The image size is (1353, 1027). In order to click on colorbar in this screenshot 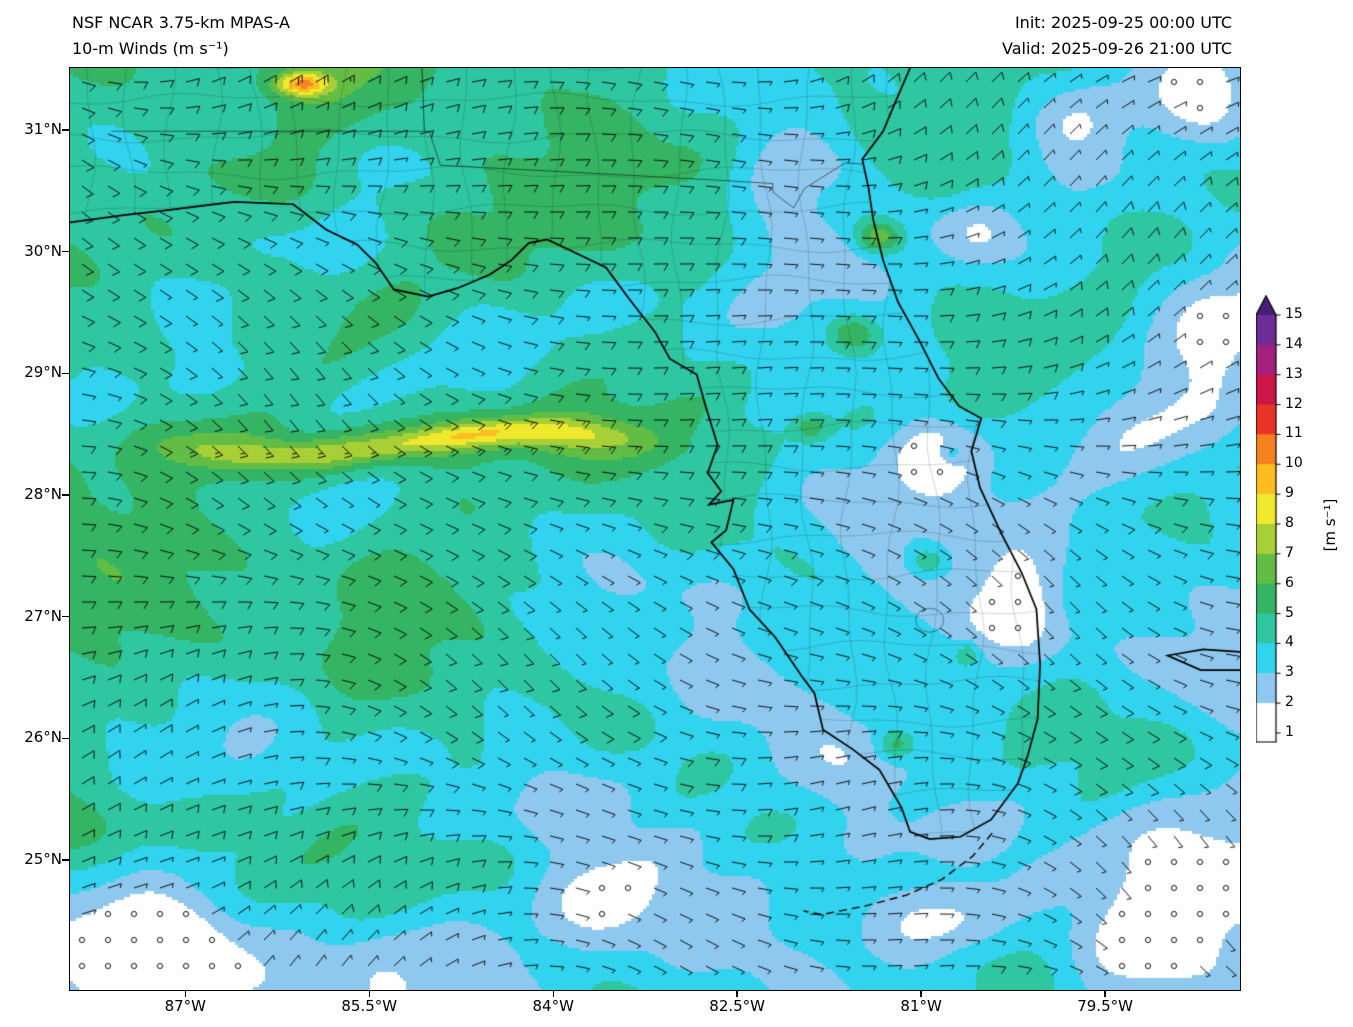, I will do `click(1271, 519)`.